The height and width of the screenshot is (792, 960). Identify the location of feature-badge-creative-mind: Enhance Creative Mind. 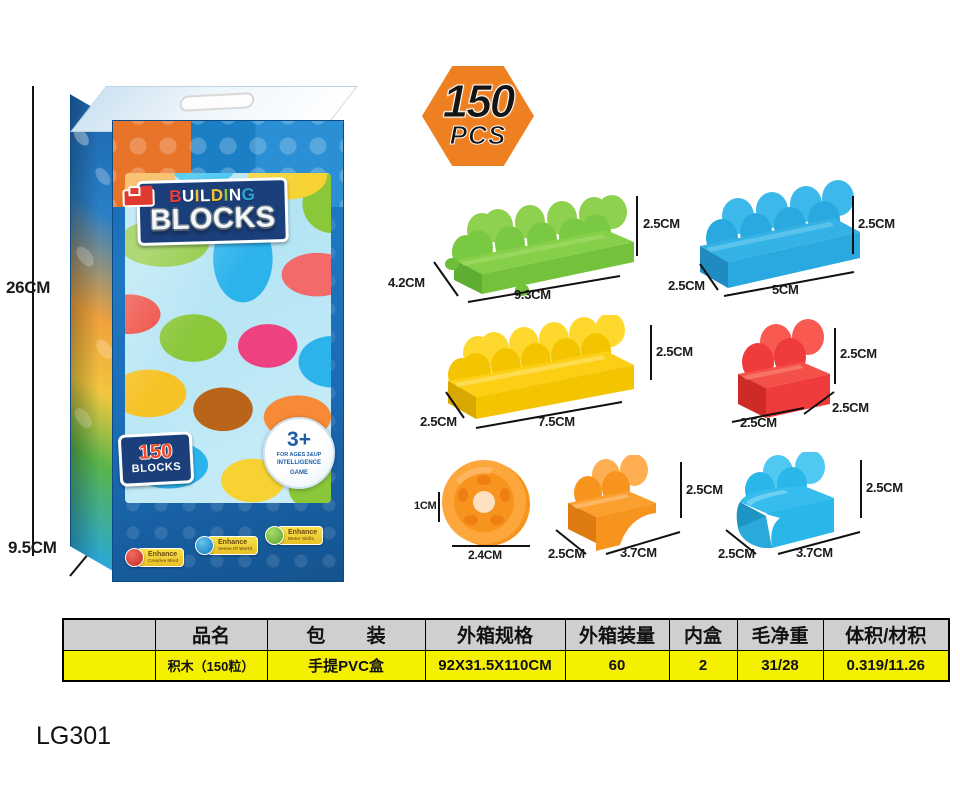
(155, 557).